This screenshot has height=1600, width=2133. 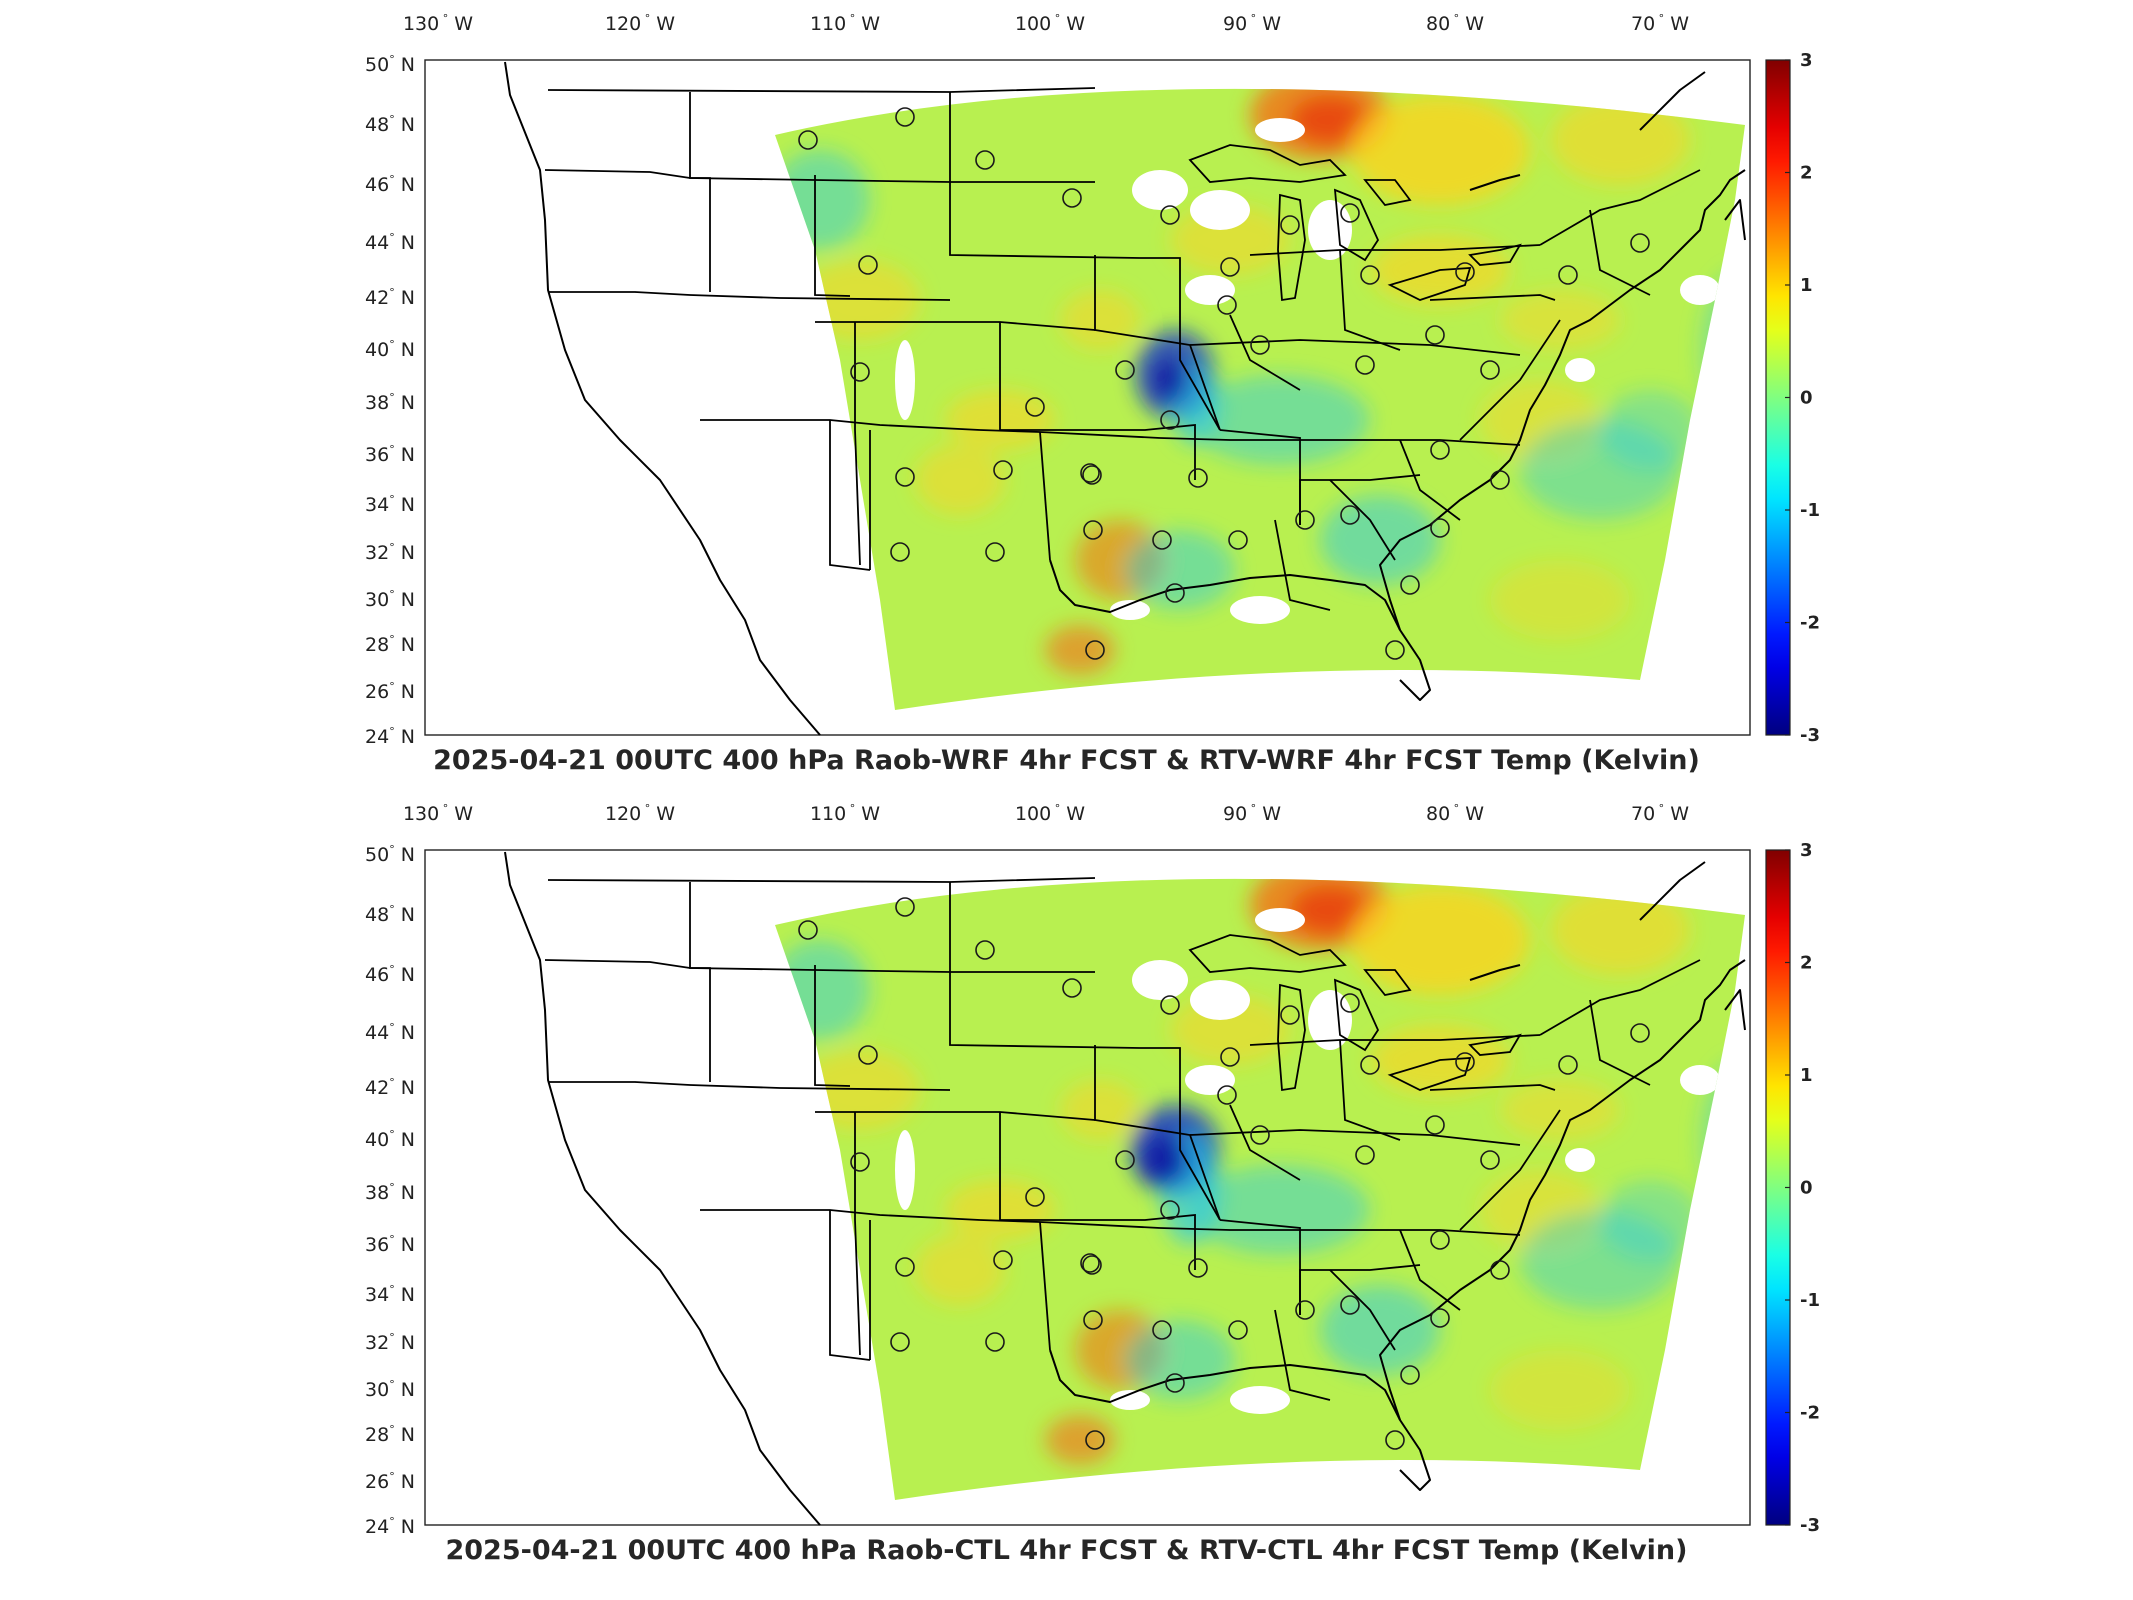 What do you see at coordinates (1252, 23) in the screenshot?
I see `lon-label: 90 ° W` at bounding box center [1252, 23].